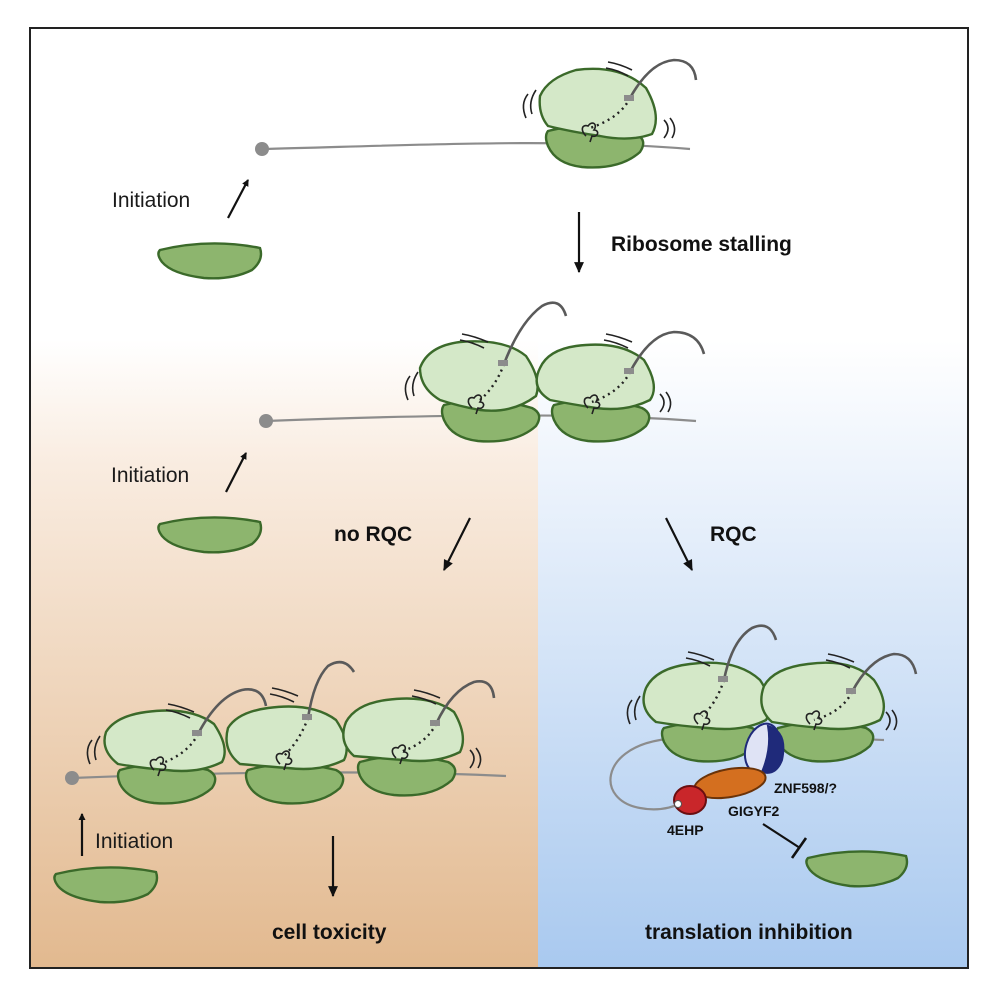 The image size is (996, 996). I want to click on fourehp-protein, so click(690, 800).